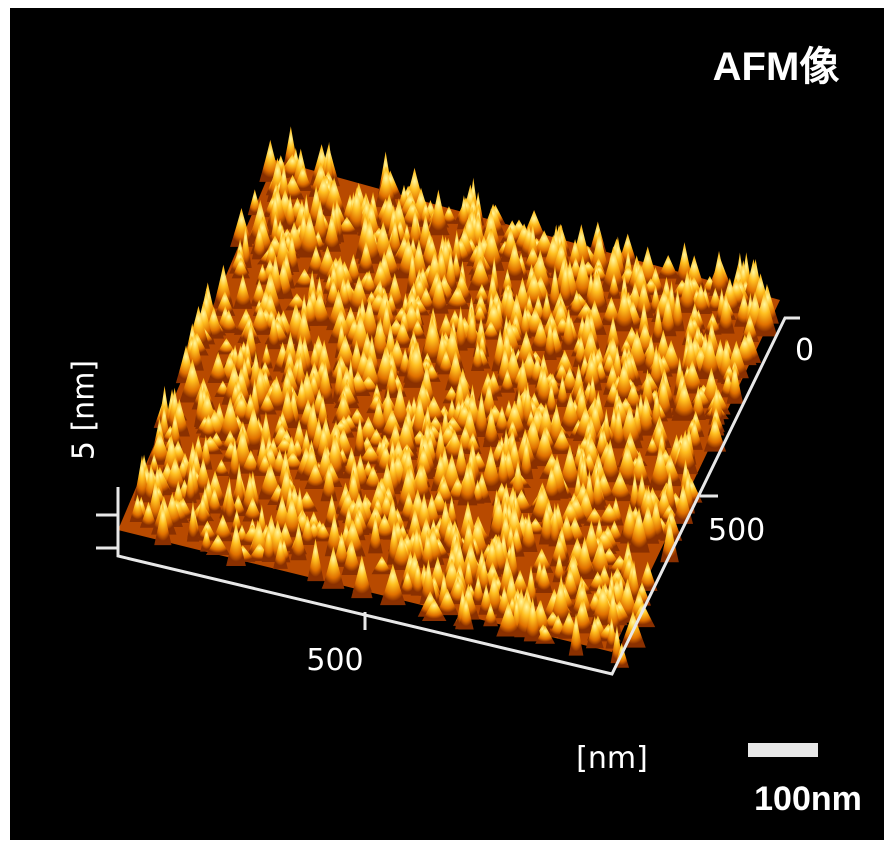 Image resolution: width=884 pixels, height=848 pixels. Describe the element at coordinates (736, 530) in the screenshot. I see `y-tick-label: 500` at that location.